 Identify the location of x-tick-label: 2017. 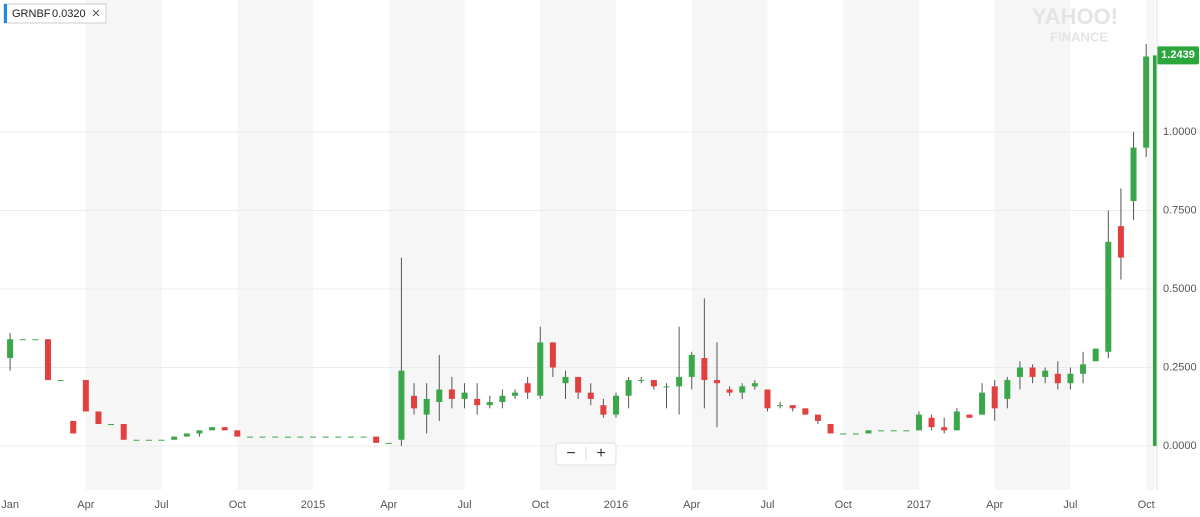
(919, 505).